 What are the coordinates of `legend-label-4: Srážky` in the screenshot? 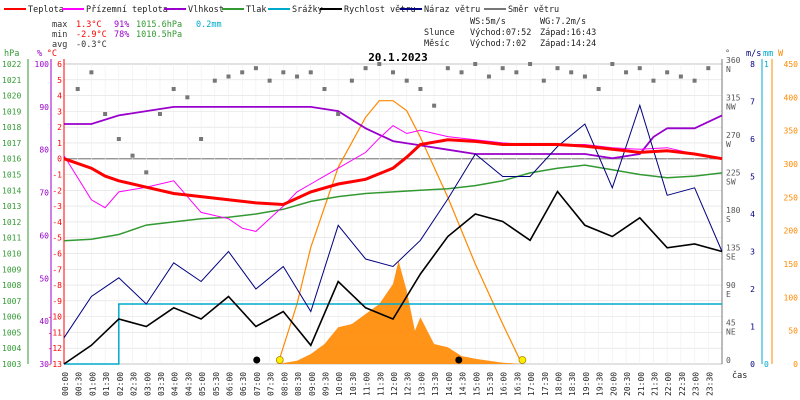 It's located at (307, 10).